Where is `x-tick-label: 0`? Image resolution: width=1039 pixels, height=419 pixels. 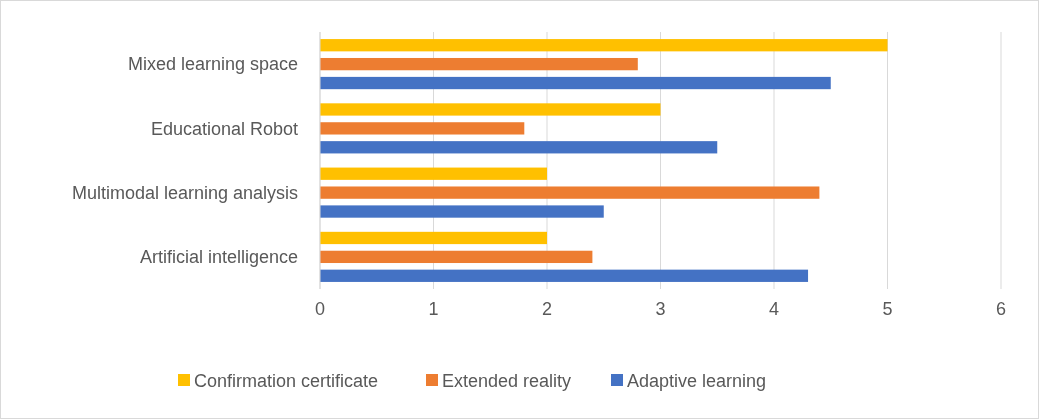 x-tick-label: 0 is located at coordinates (320, 309).